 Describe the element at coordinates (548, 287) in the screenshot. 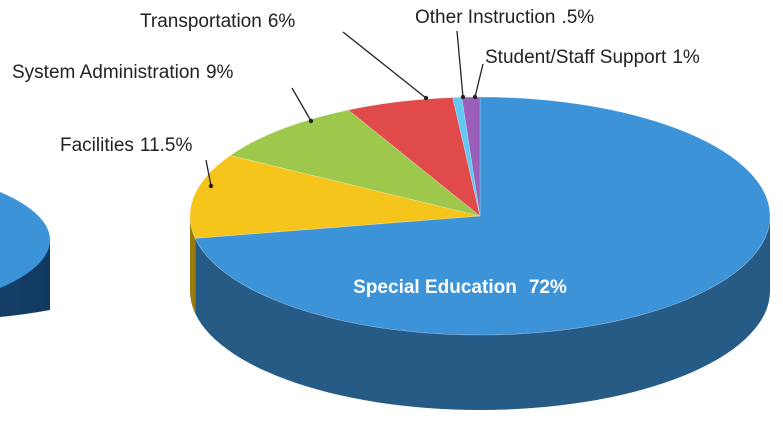

I see `slice-label-value: 72%` at that location.